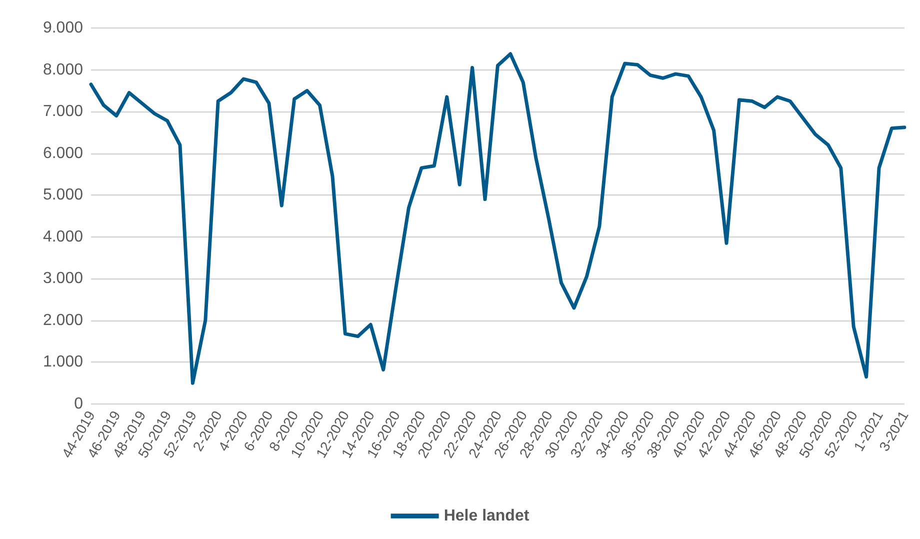 The width and height of the screenshot is (920, 539). What do you see at coordinates (63, 237) in the screenshot?
I see `y-tick-label: 4.000` at bounding box center [63, 237].